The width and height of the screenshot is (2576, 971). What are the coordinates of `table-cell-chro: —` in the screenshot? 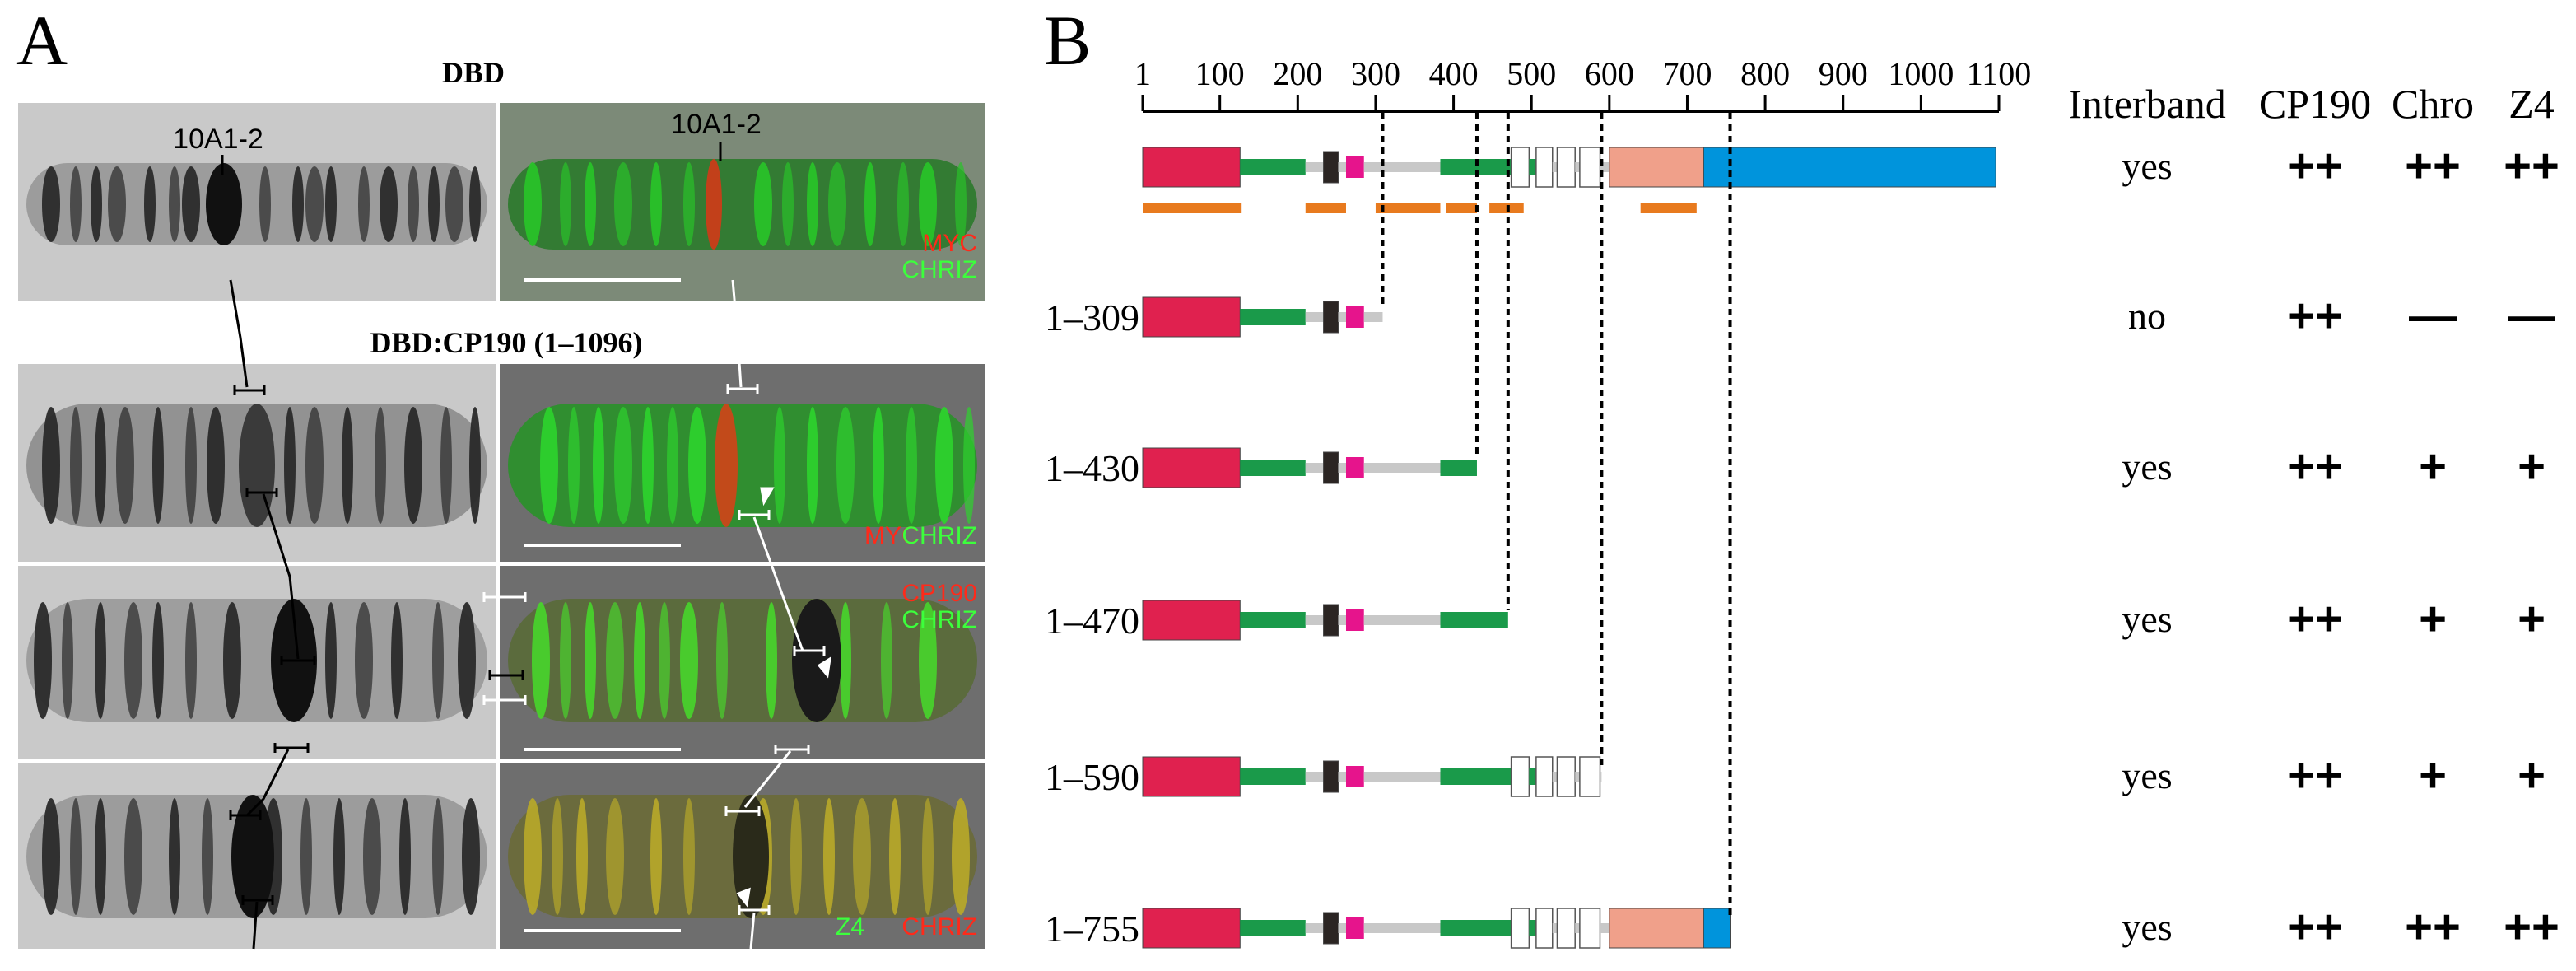 It's located at (2433, 316).